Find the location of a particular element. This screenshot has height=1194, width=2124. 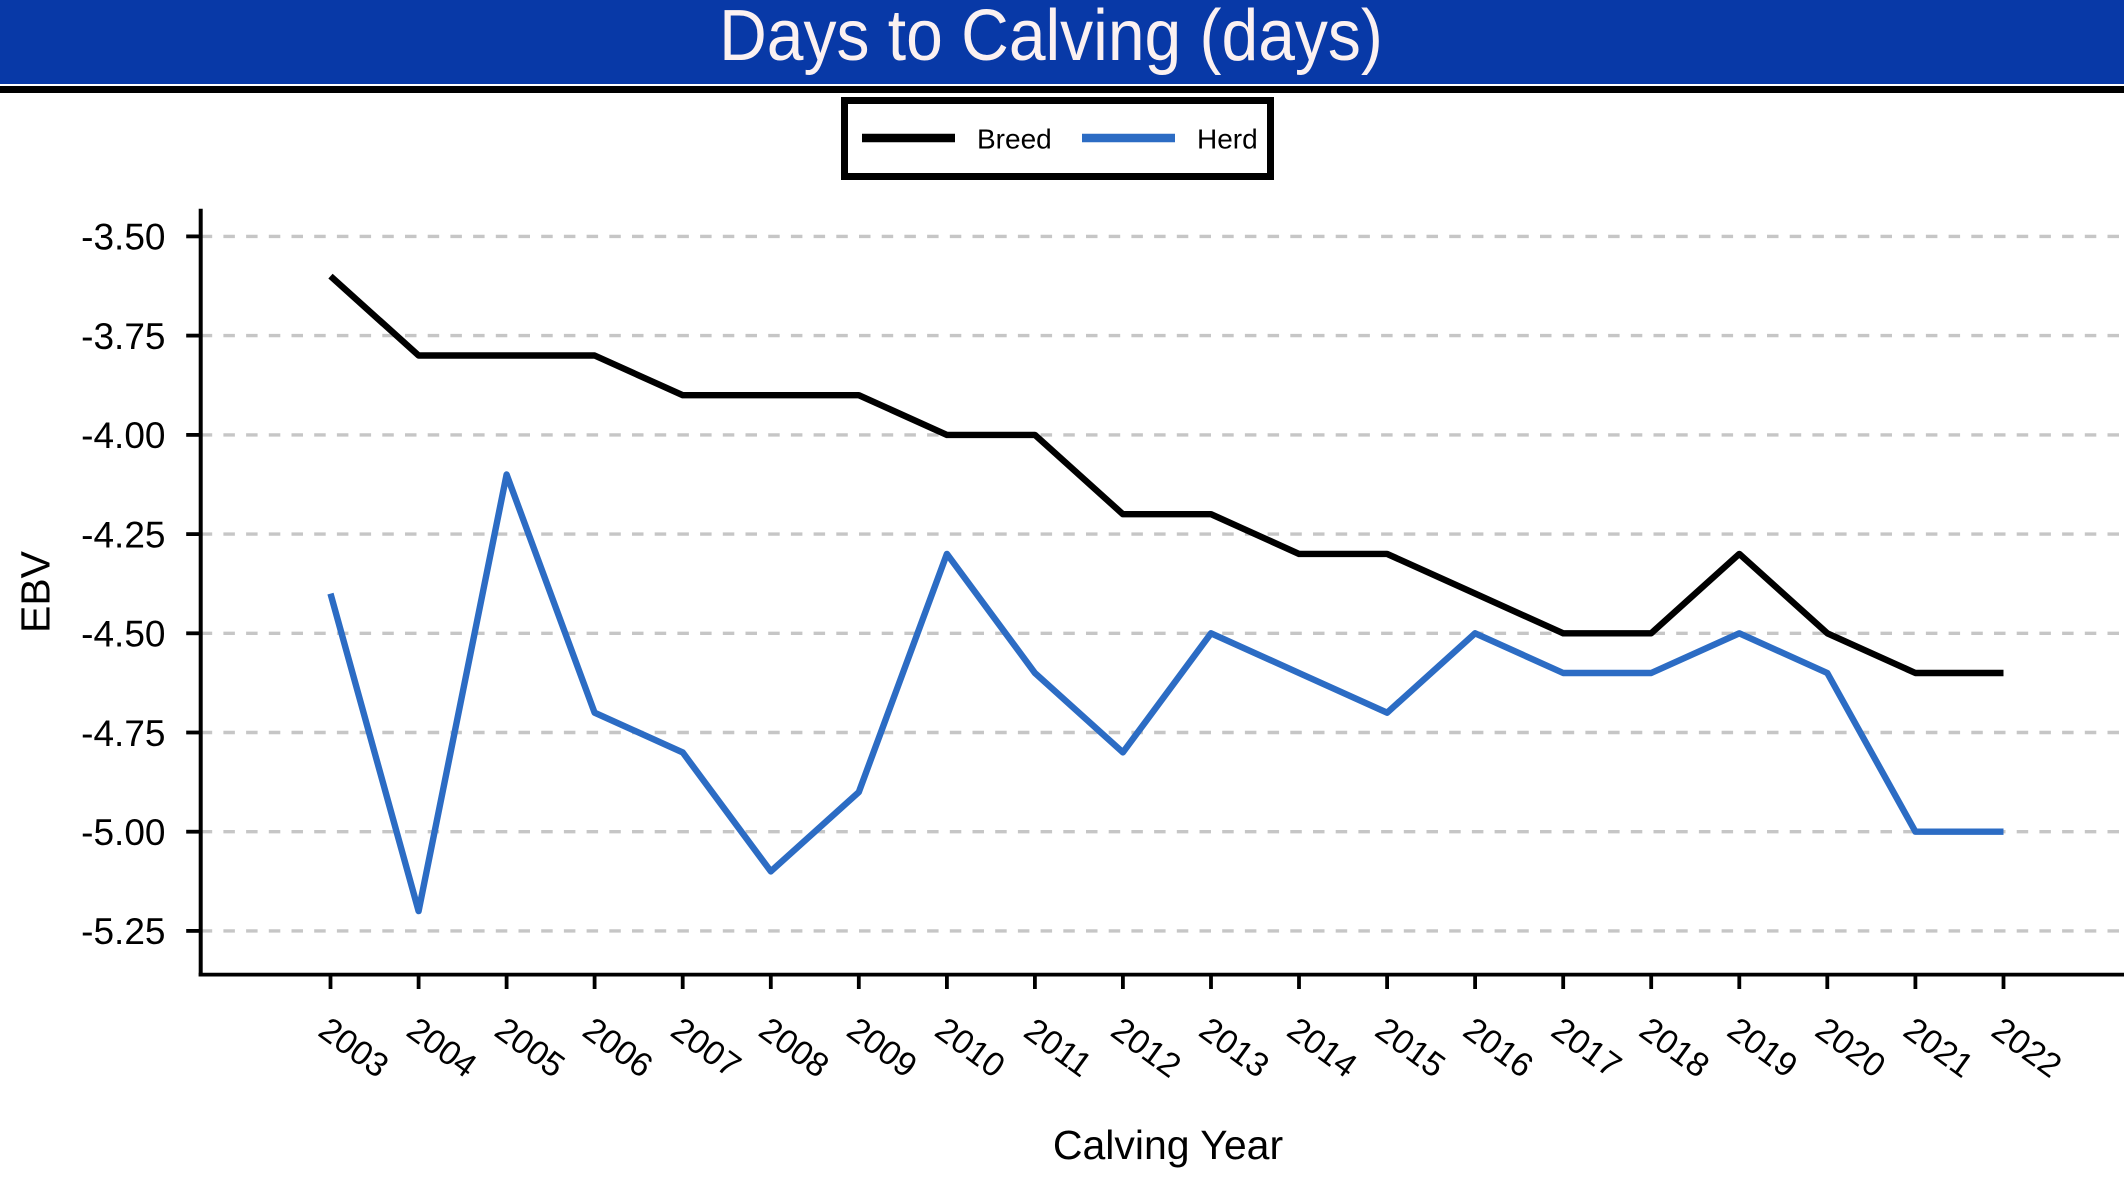

svg-text: 2010 is located at coordinates (970, 1047).